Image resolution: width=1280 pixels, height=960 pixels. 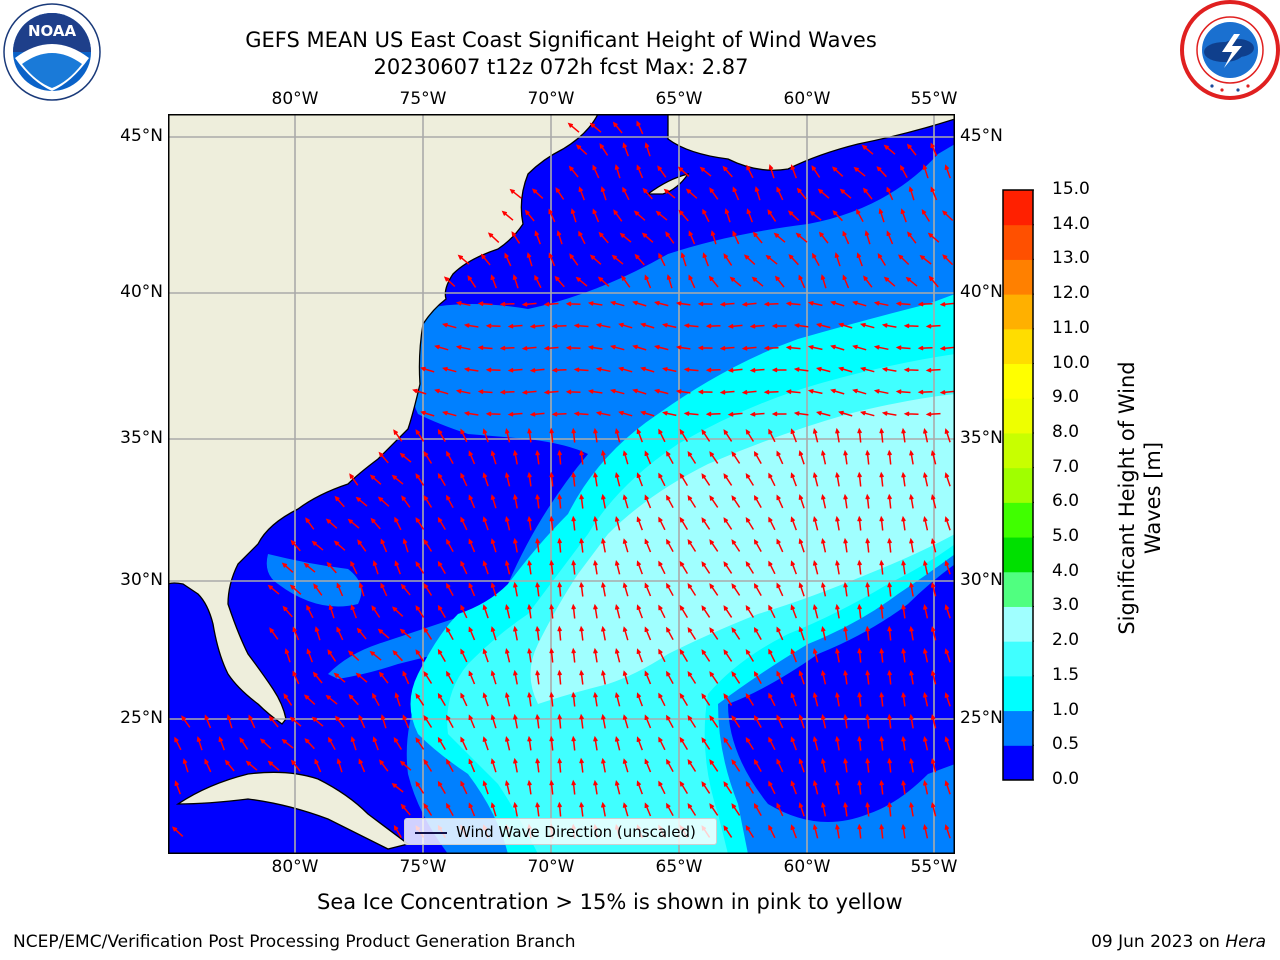 What do you see at coordinates (1018, 242) in the screenshot?
I see `colorbar-segment` at bounding box center [1018, 242].